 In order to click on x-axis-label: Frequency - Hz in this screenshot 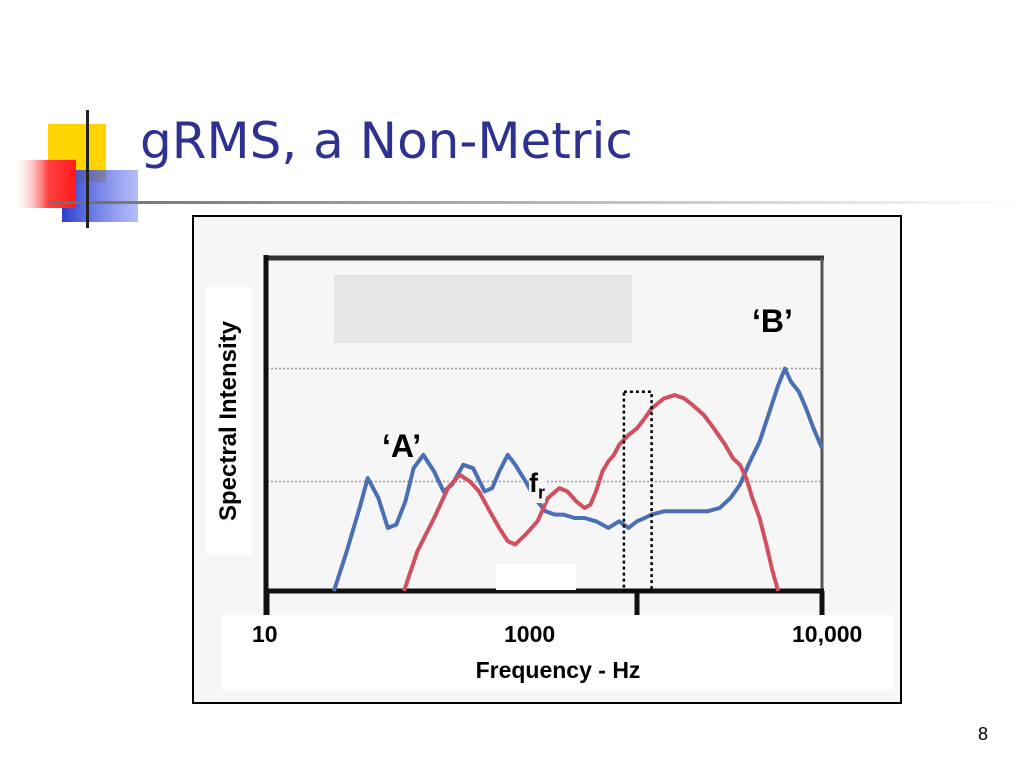, I will do `click(558, 670)`.